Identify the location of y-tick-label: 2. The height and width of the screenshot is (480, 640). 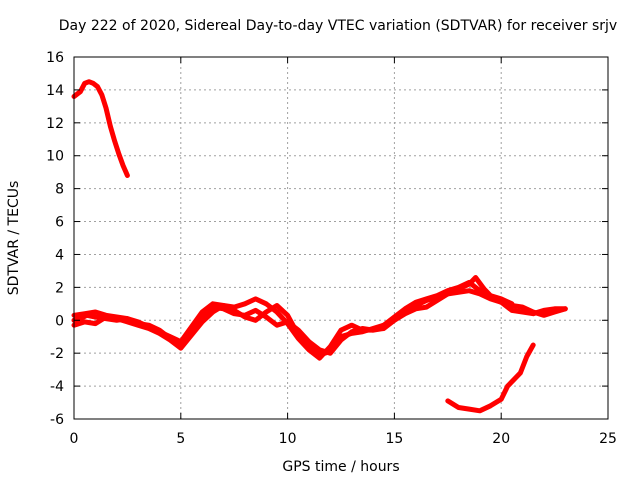
(59, 288).